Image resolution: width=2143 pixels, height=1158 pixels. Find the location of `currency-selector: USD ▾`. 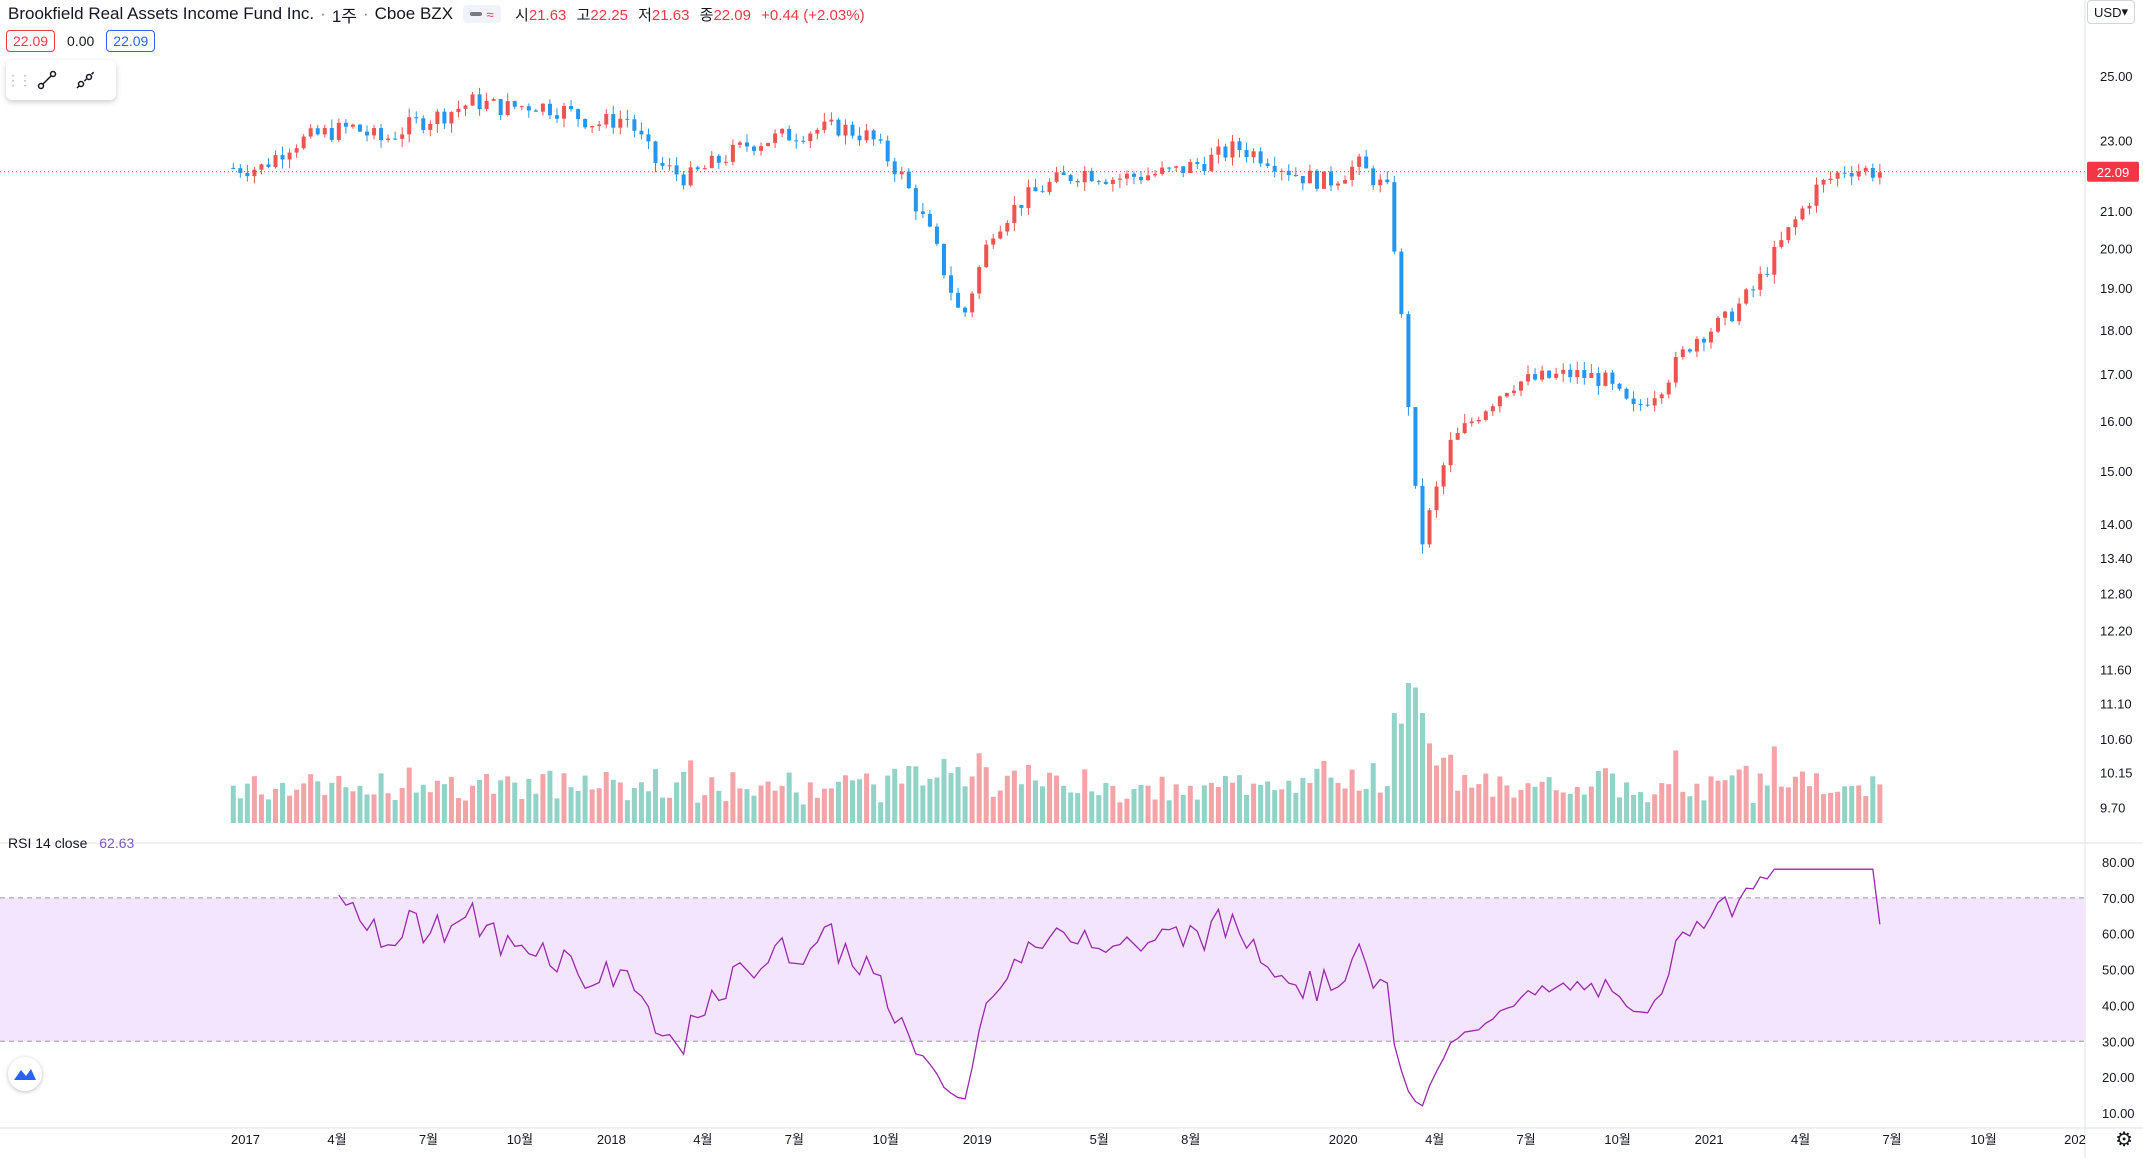

currency-selector: USD ▾ is located at coordinates (2111, 12).